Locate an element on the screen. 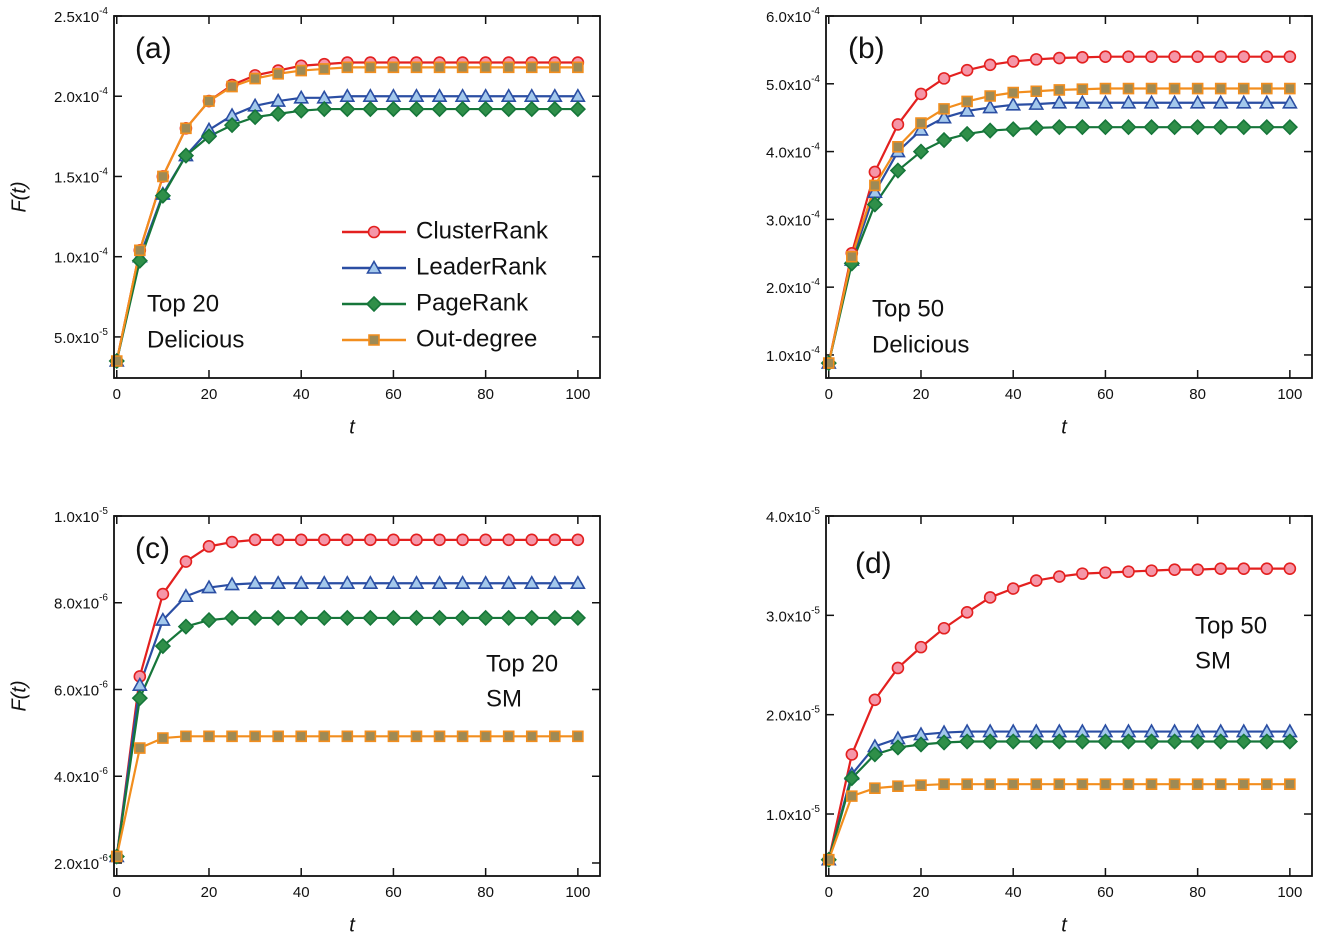  y-tick-label: 2.0x10⁻⁵ is located at coordinates (793, 714).